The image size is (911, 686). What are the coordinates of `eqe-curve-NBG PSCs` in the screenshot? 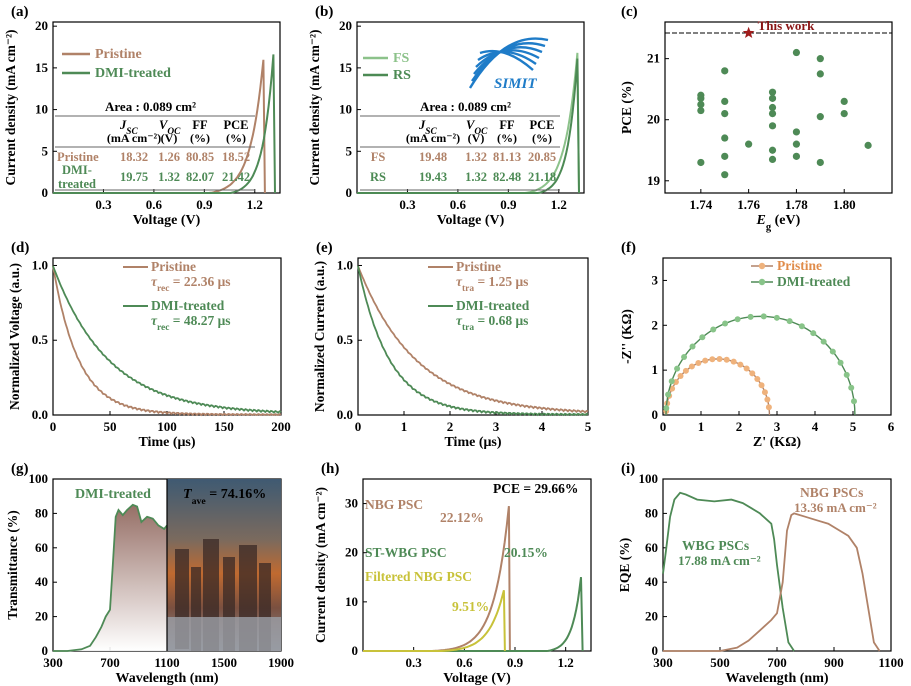 It's located at (772, 582).